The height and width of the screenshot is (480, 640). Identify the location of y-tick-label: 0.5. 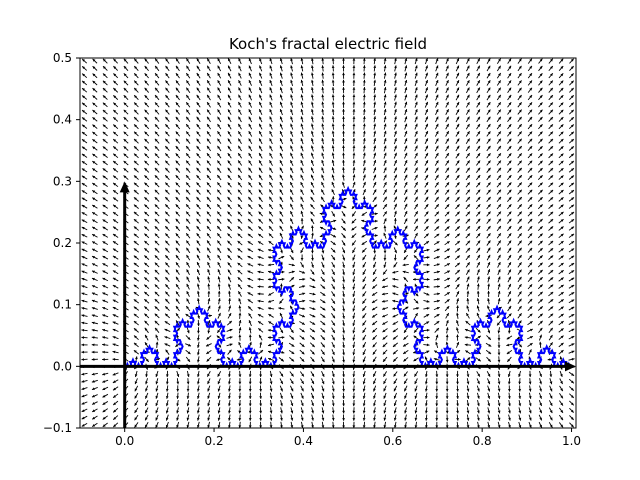
(62, 58).